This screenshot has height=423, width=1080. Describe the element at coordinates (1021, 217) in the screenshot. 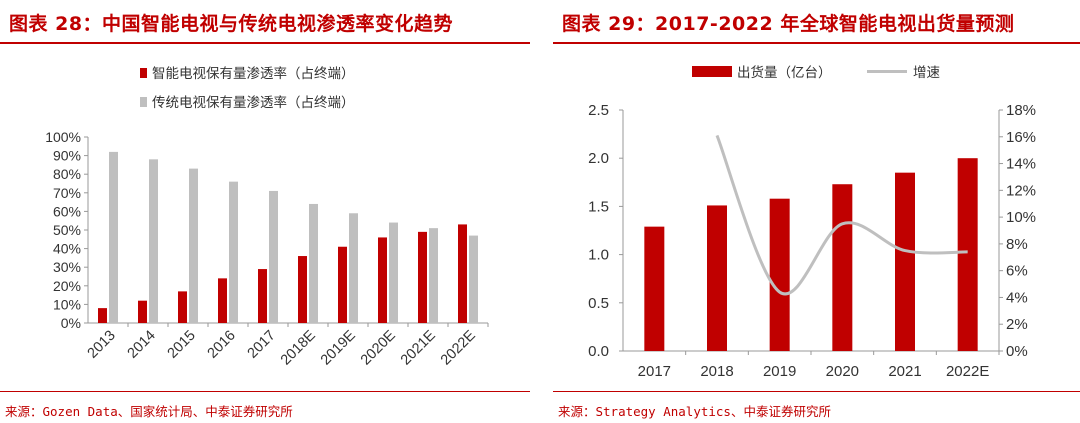

I see `y-tick-label-right: 10%` at that location.